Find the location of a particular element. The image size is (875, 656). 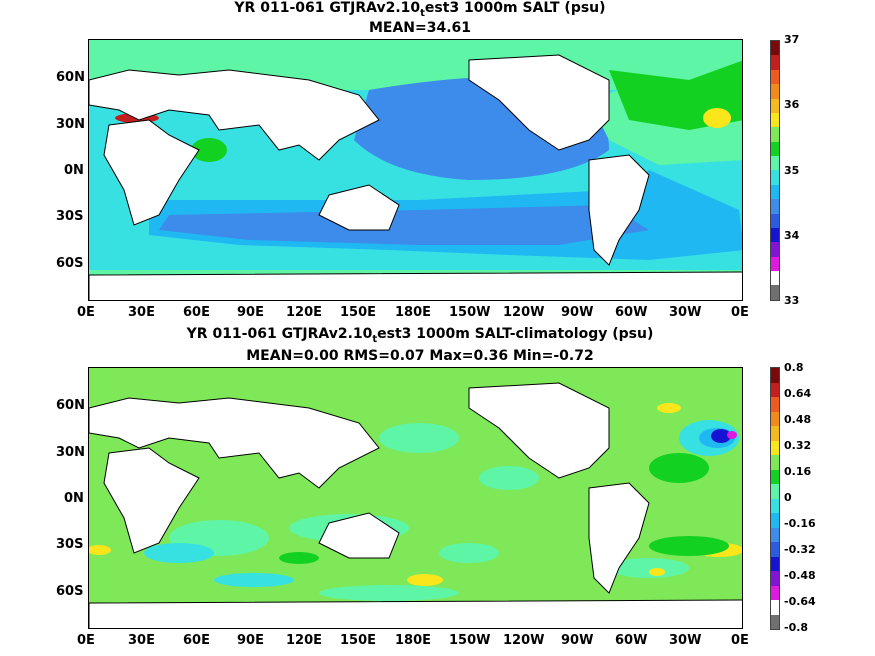

north-america is located at coordinates (539, 430).